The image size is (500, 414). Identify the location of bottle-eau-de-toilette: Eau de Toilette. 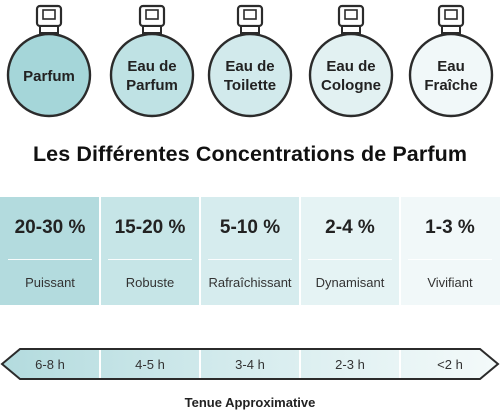
(250, 63).